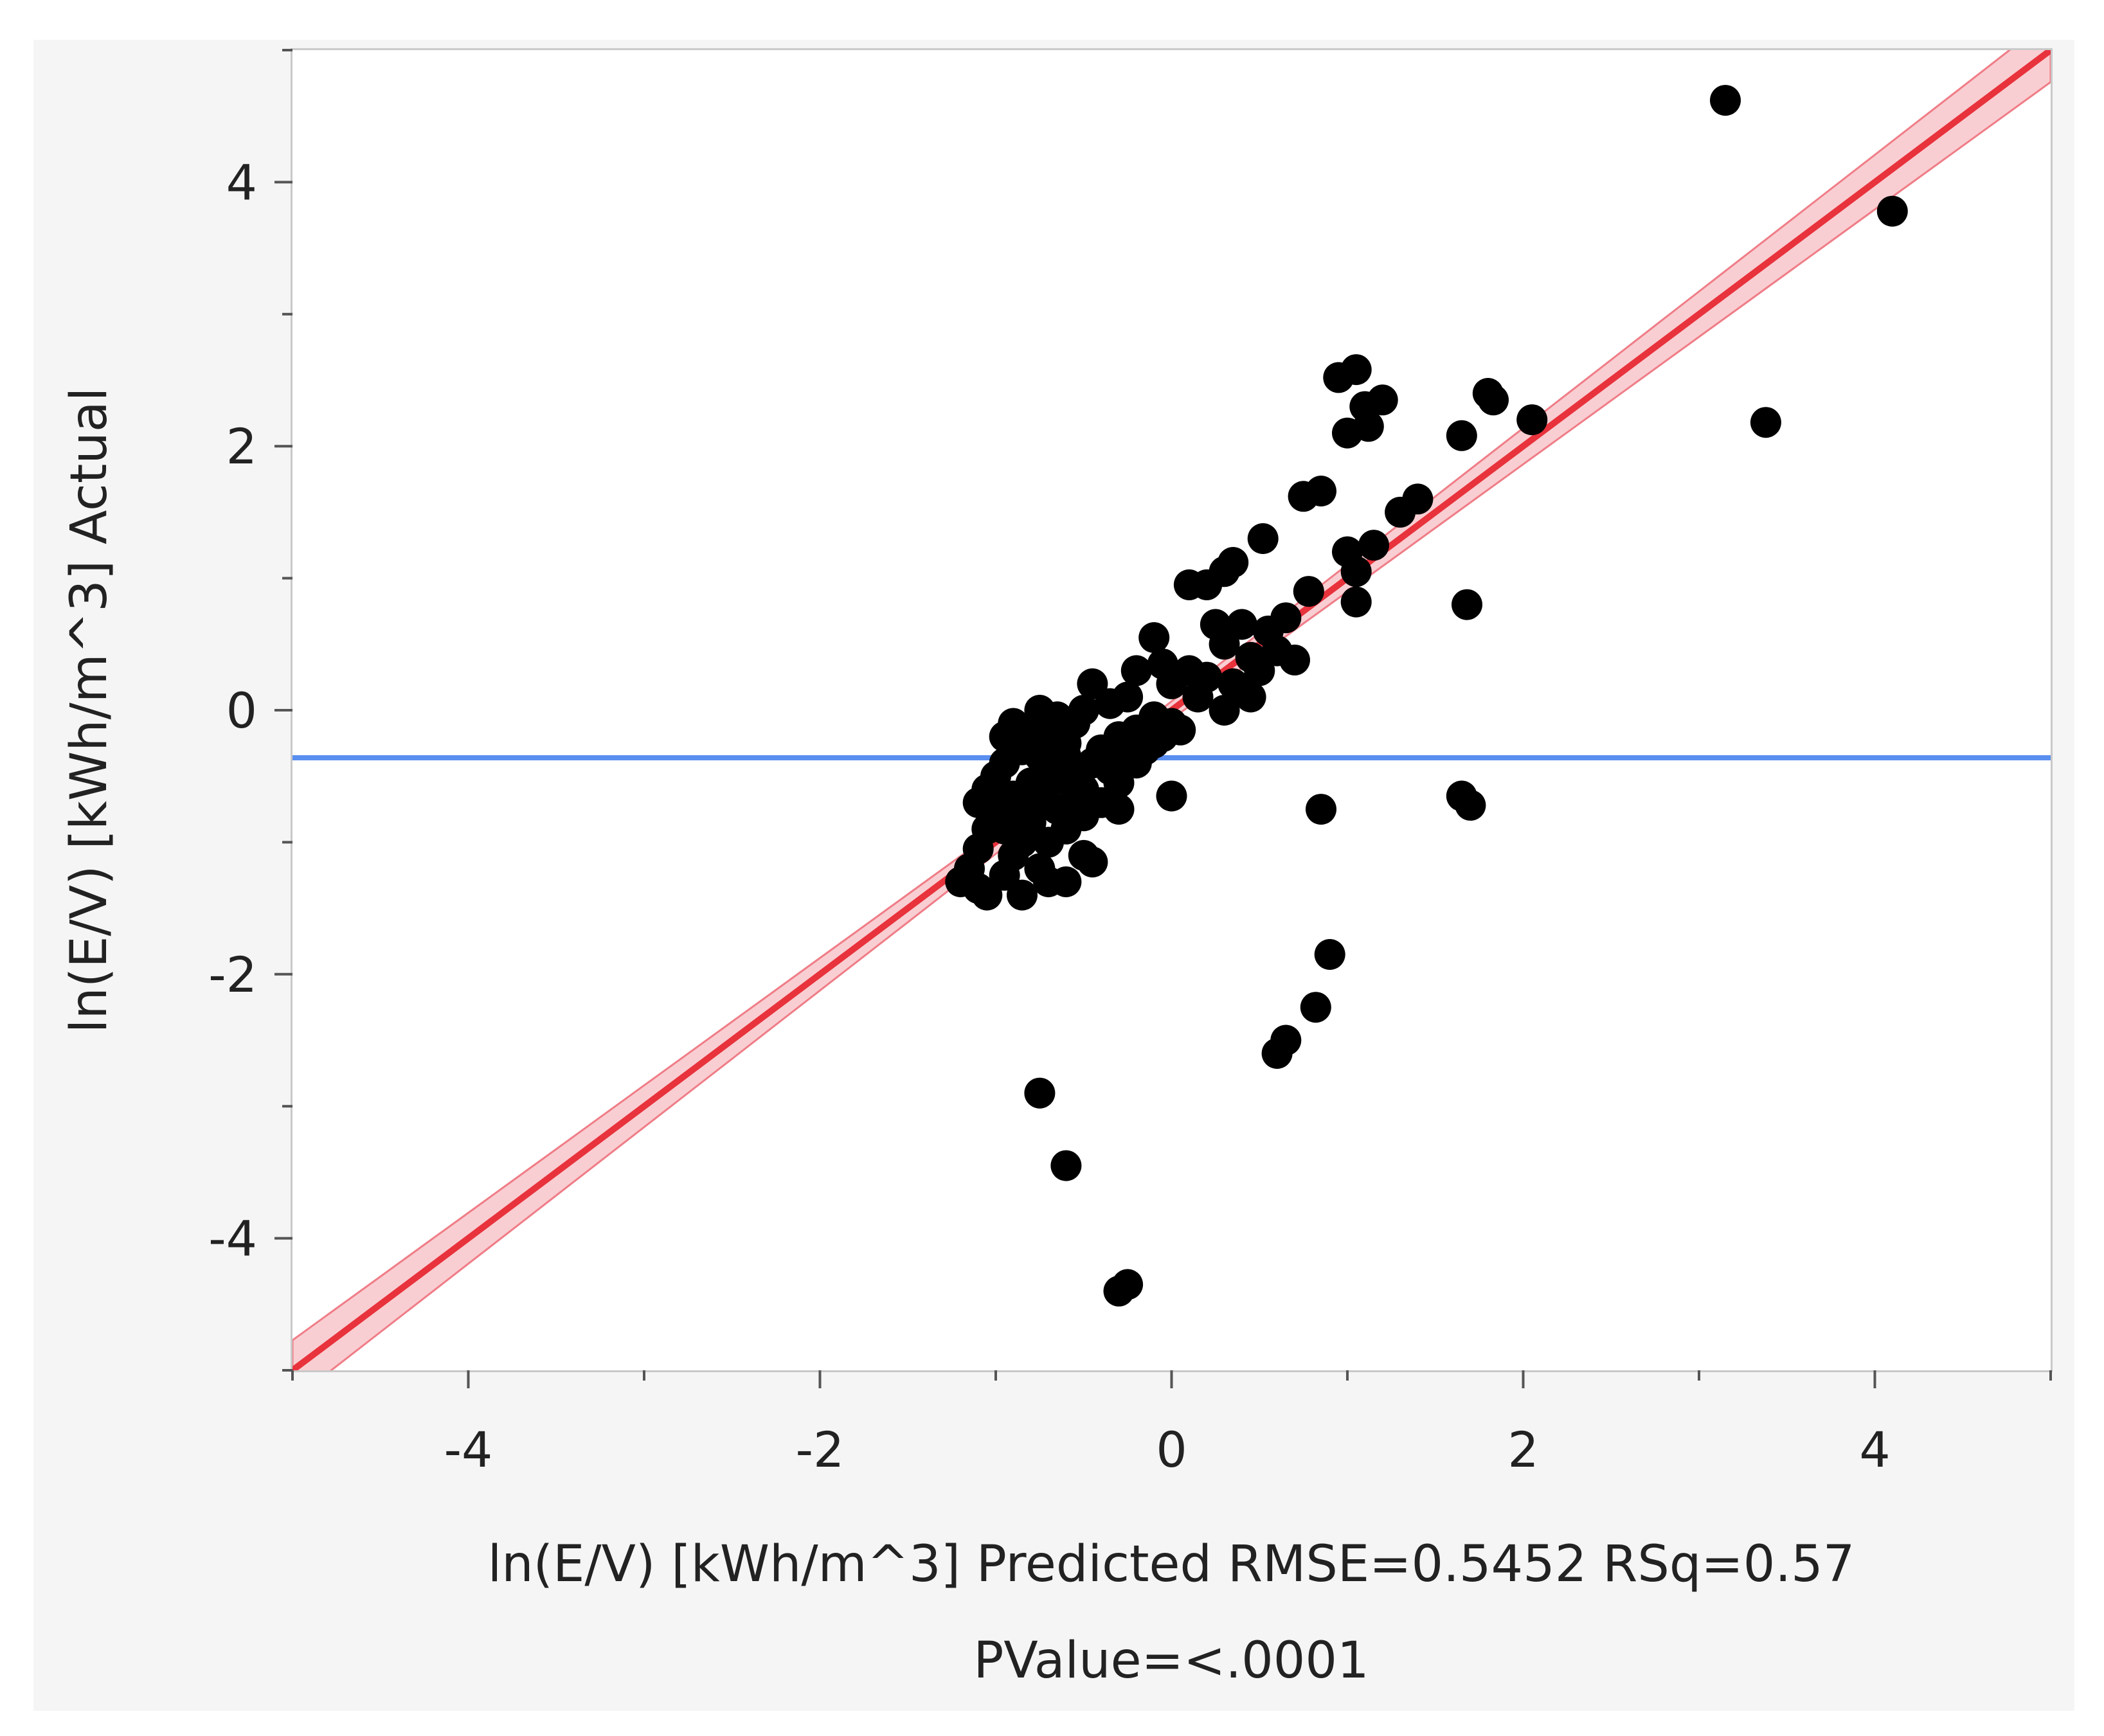 The width and height of the screenshot is (2104, 1736). I want to click on y-tick-label: -2, so click(232, 974).